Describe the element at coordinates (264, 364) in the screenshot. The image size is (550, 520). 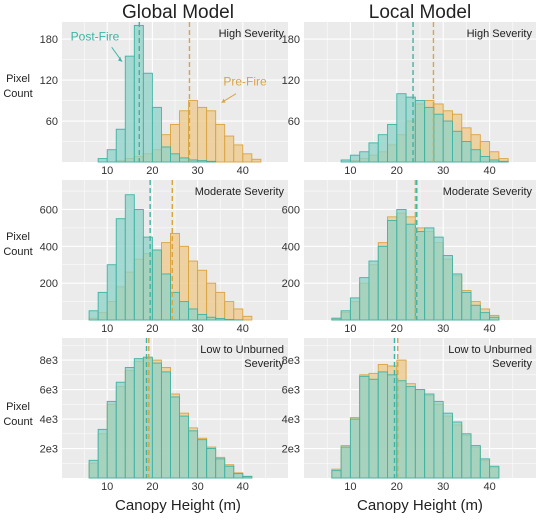
I see `severity-label: Severity` at that location.